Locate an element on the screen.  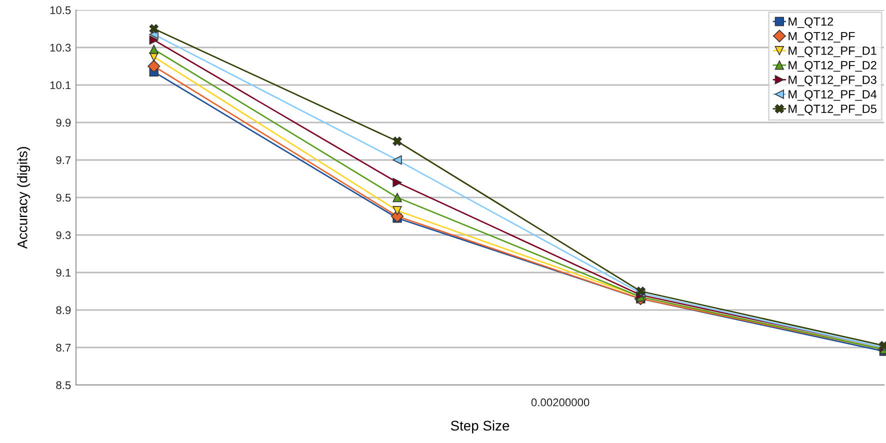
y-tick-label: 10.3 is located at coordinates (60, 48).